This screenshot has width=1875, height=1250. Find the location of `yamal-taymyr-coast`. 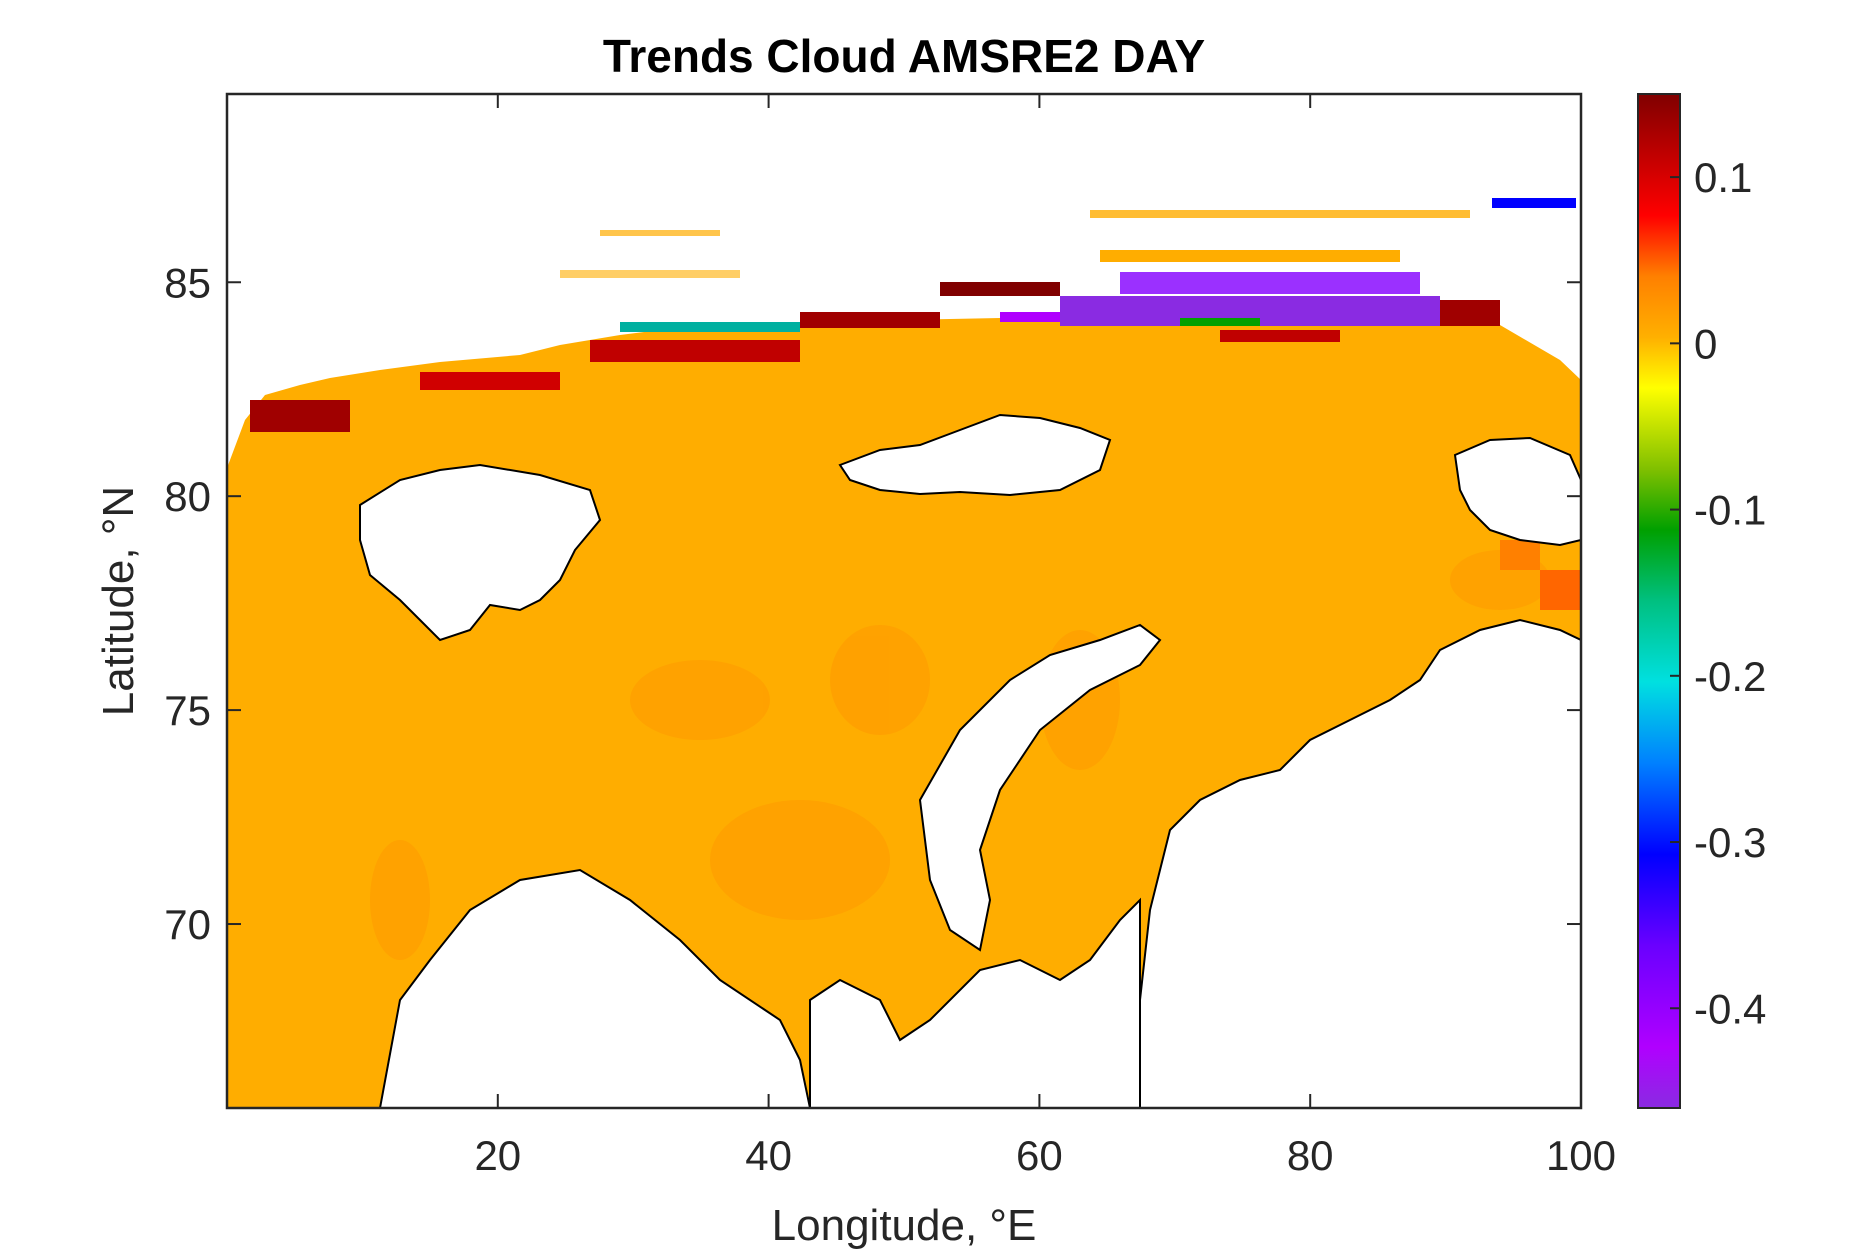

yamal-taymyr-coast is located at coordinates (1349, 863).